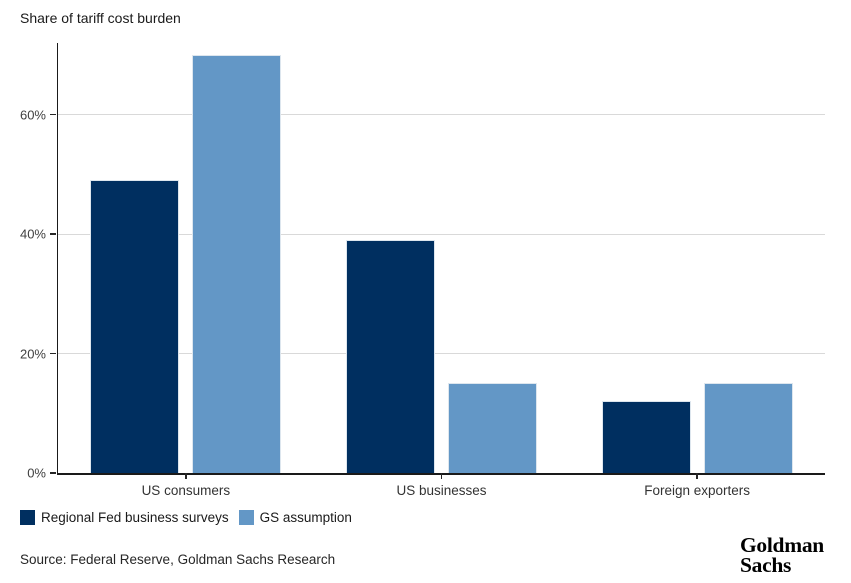 The image size is (851, 583). I want to click on y-tick-60%, so click(53, 114).